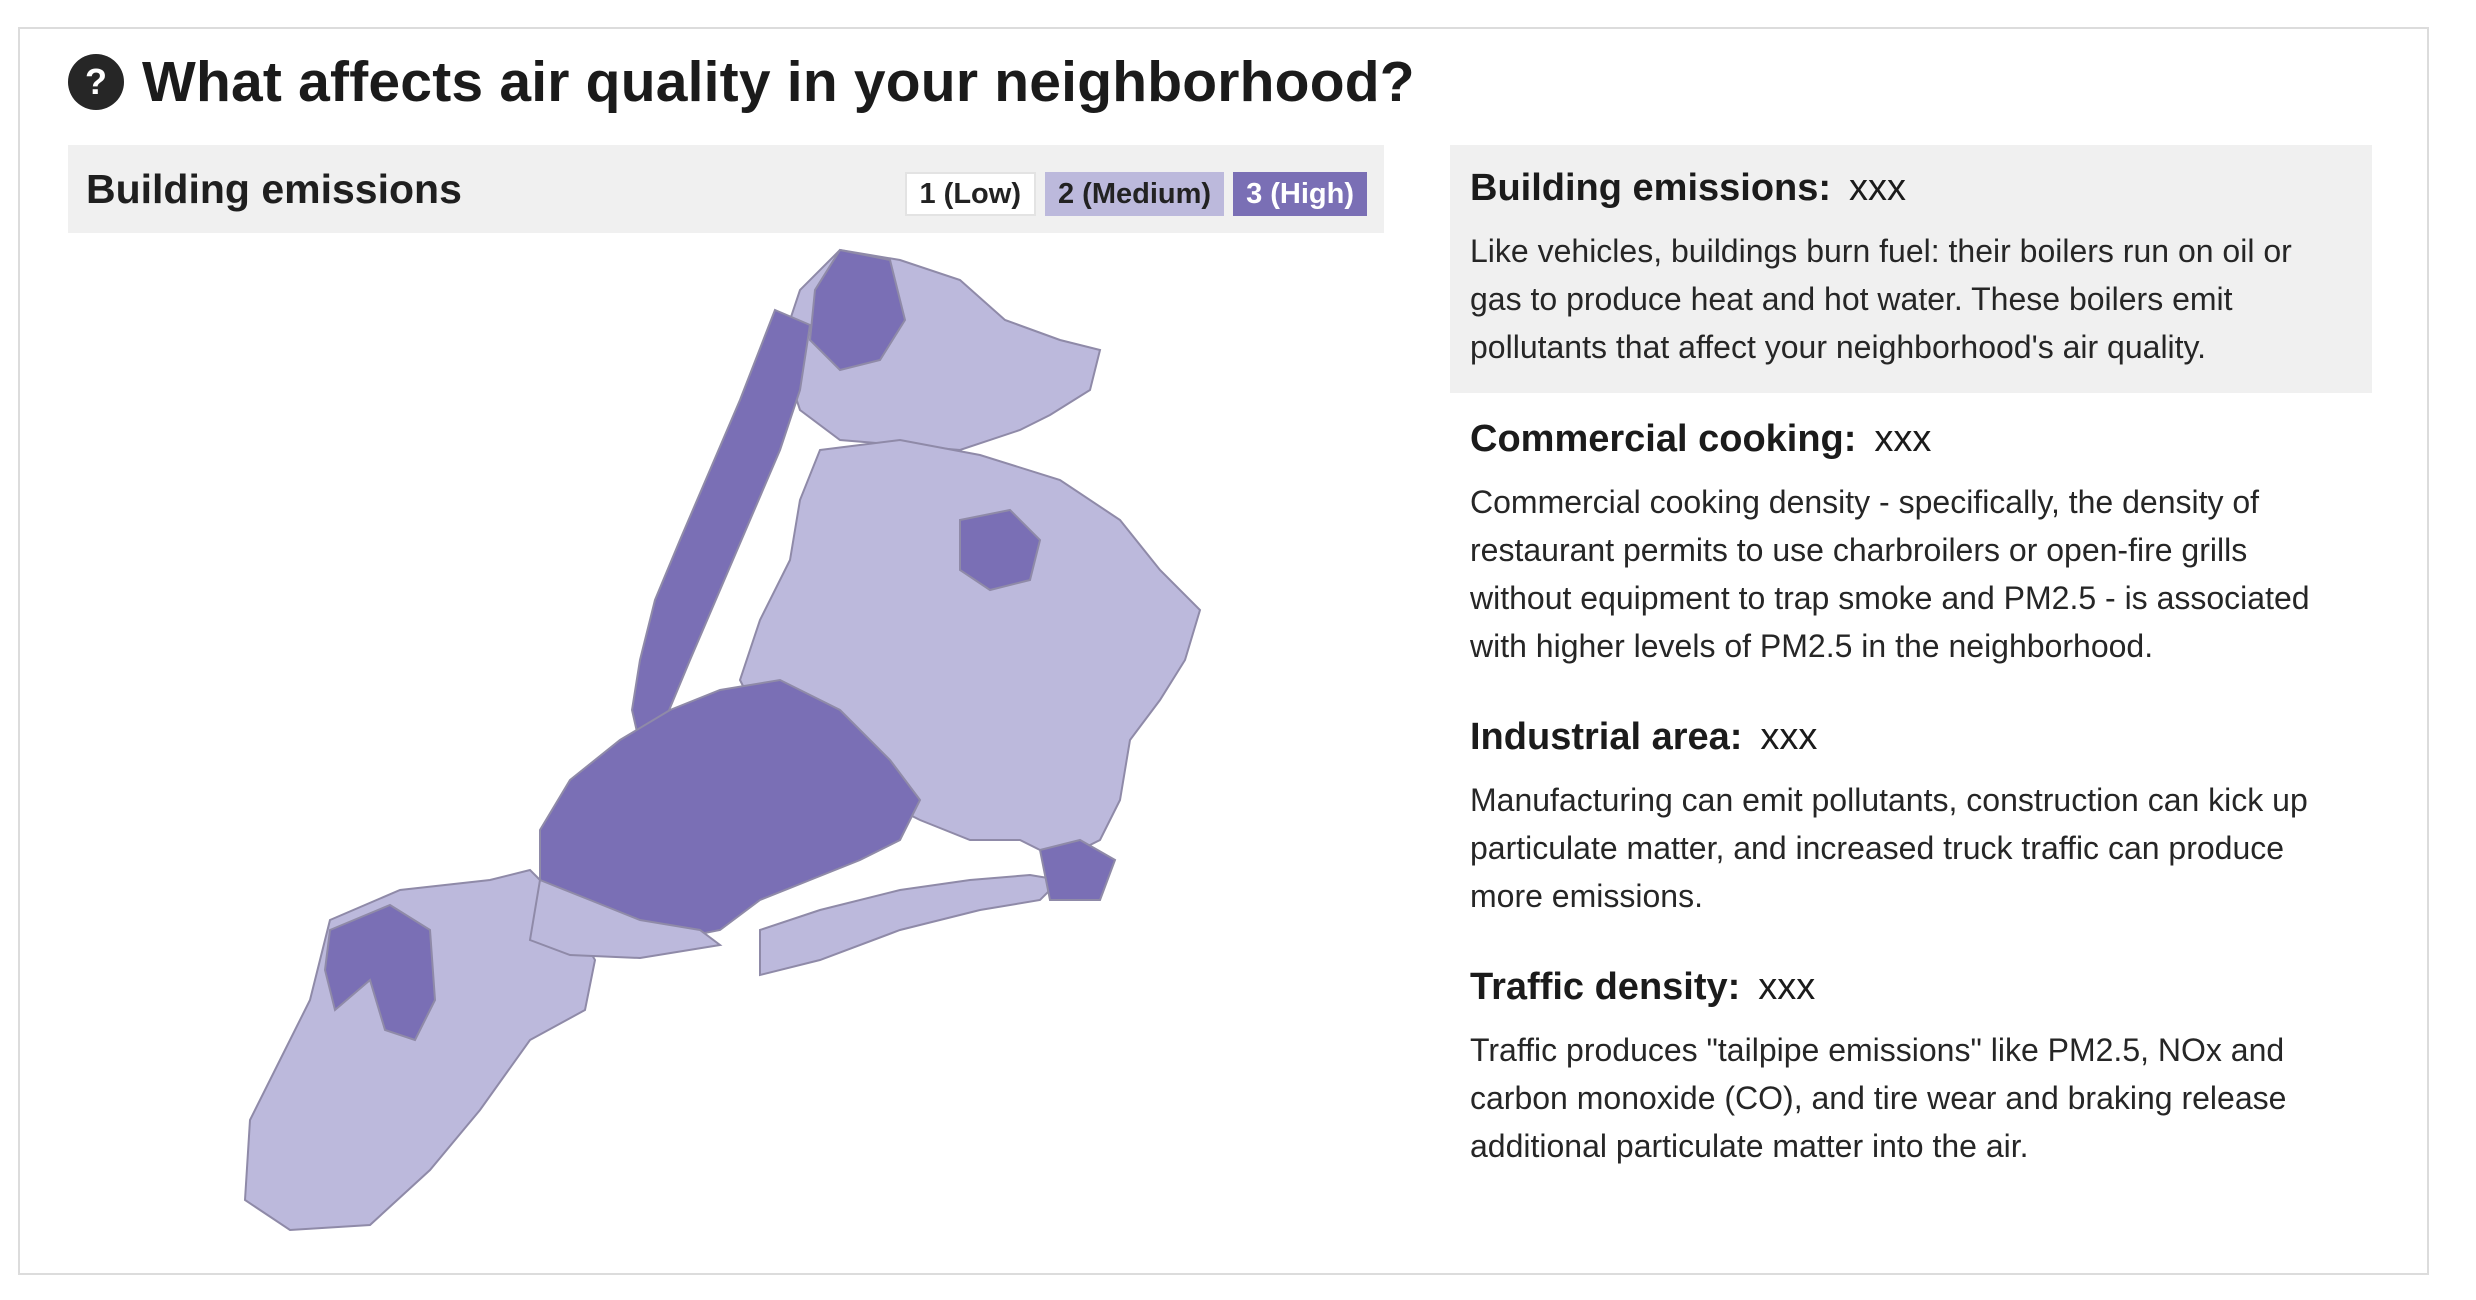  What do you see at coordinates (1300, 194) in the screenshot?
I see `legend-high: 3 (High)` at bounding box center [1300, 194].